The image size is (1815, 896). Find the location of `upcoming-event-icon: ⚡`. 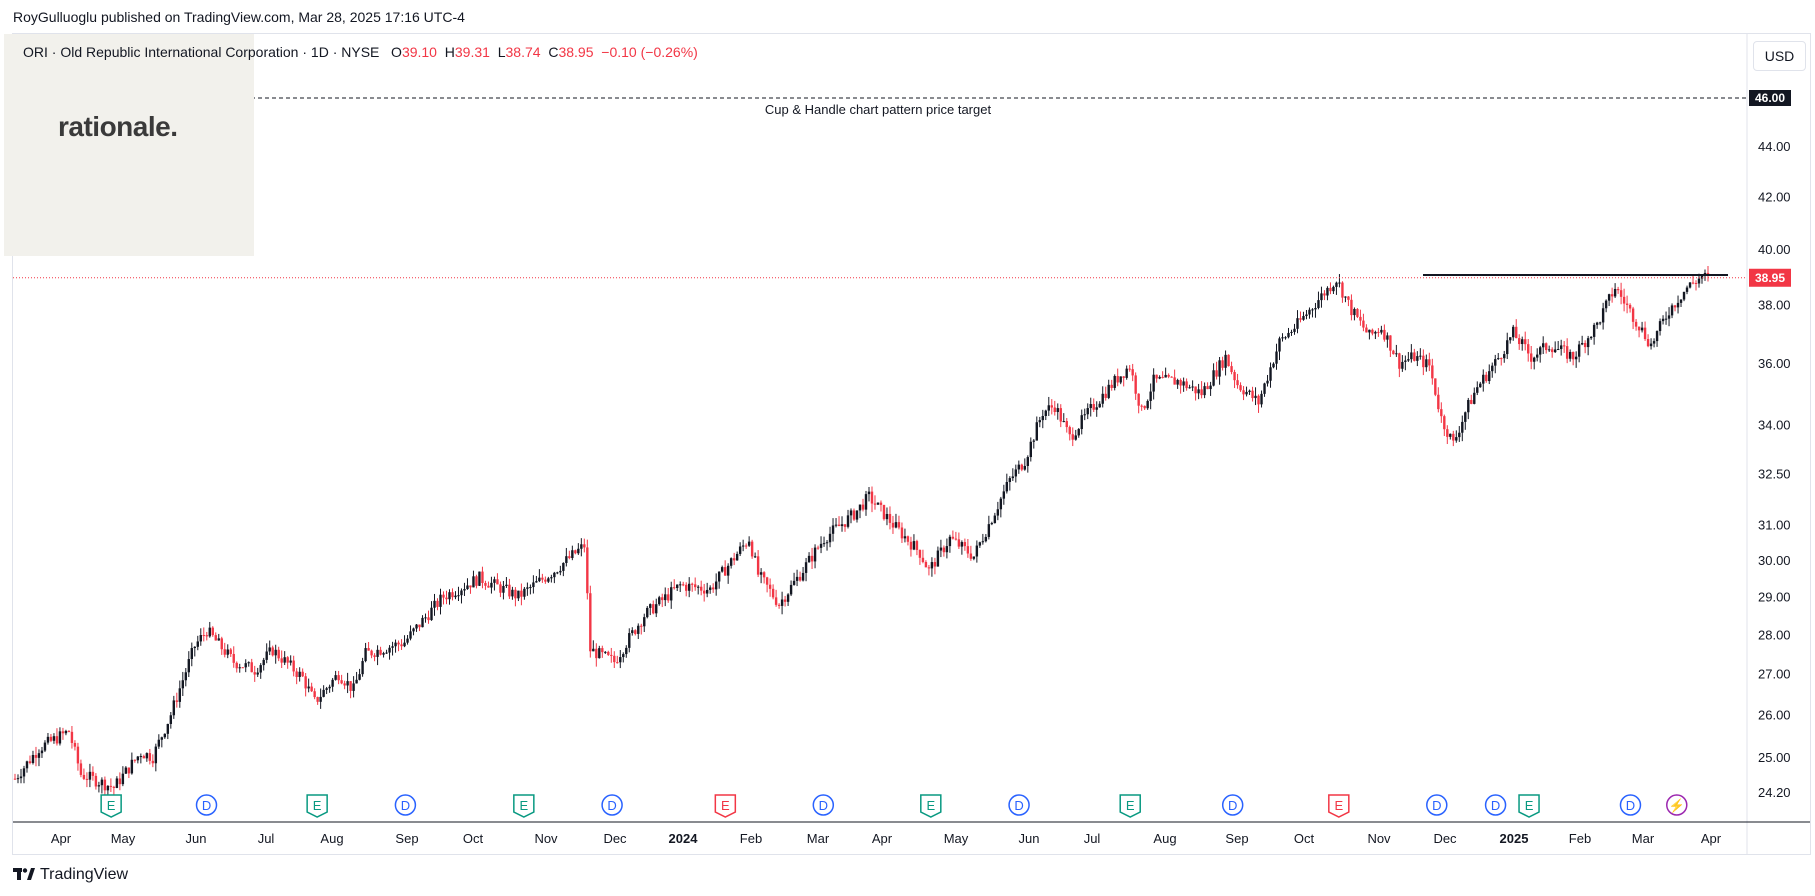

upcoming-event-icon: ⚡ is located at coordinates (1677, 805).